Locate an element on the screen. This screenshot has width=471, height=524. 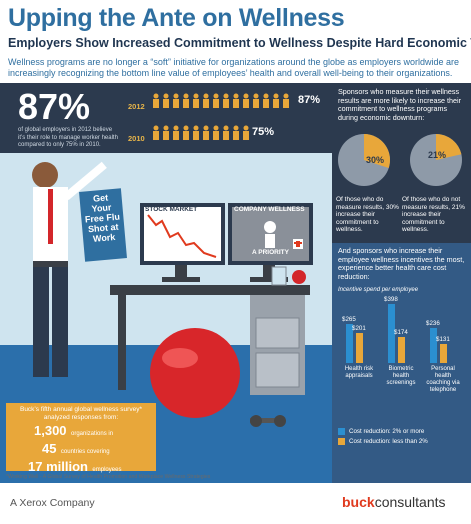
survey-line-countries: 45 countries covering is located at coordinates (81, 449).